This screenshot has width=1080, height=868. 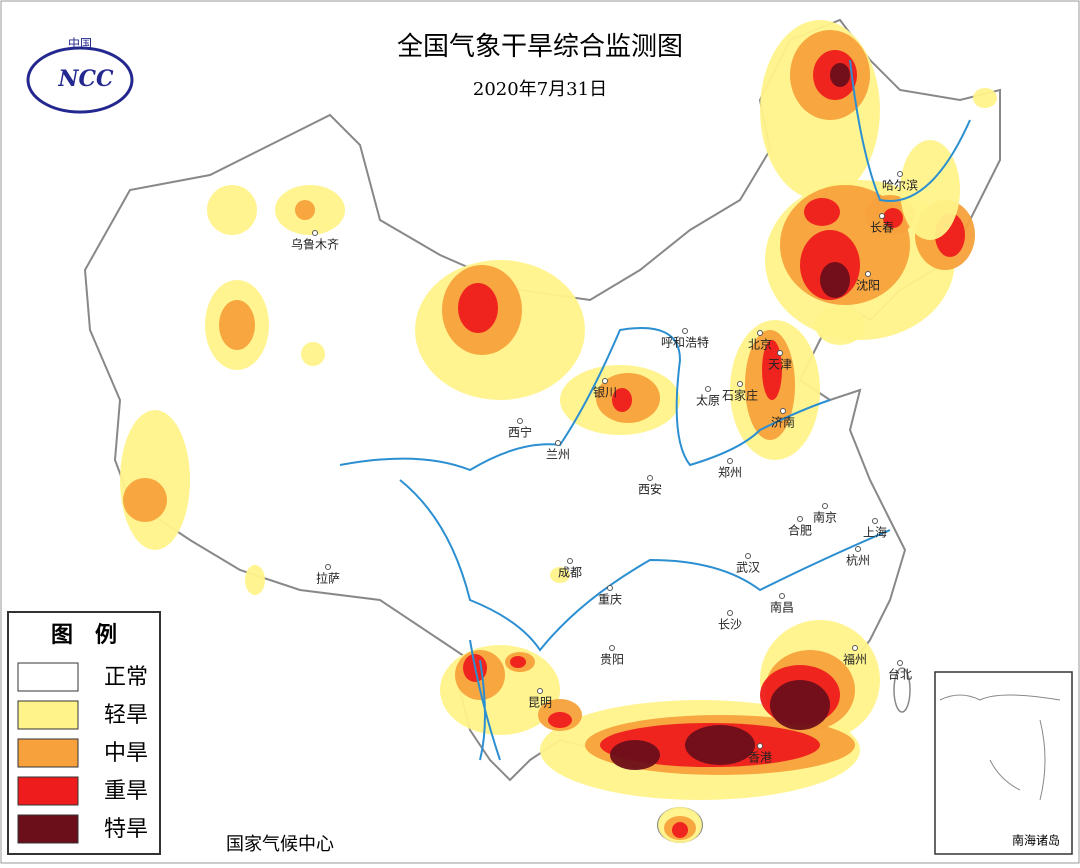 What do you see at coordinates (868, 285) in the screenshot?
I see `city-label: 沈阳` at bounding box center [868, 285].